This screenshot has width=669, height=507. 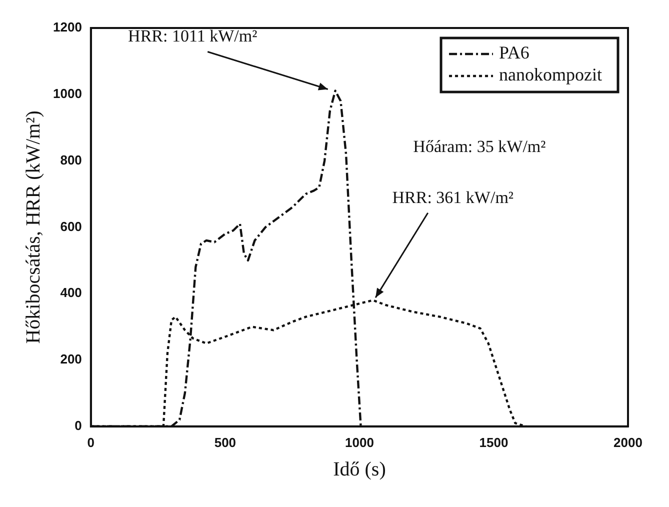 I want to click on x-tick-label: 500, so click(x=225, y=442).